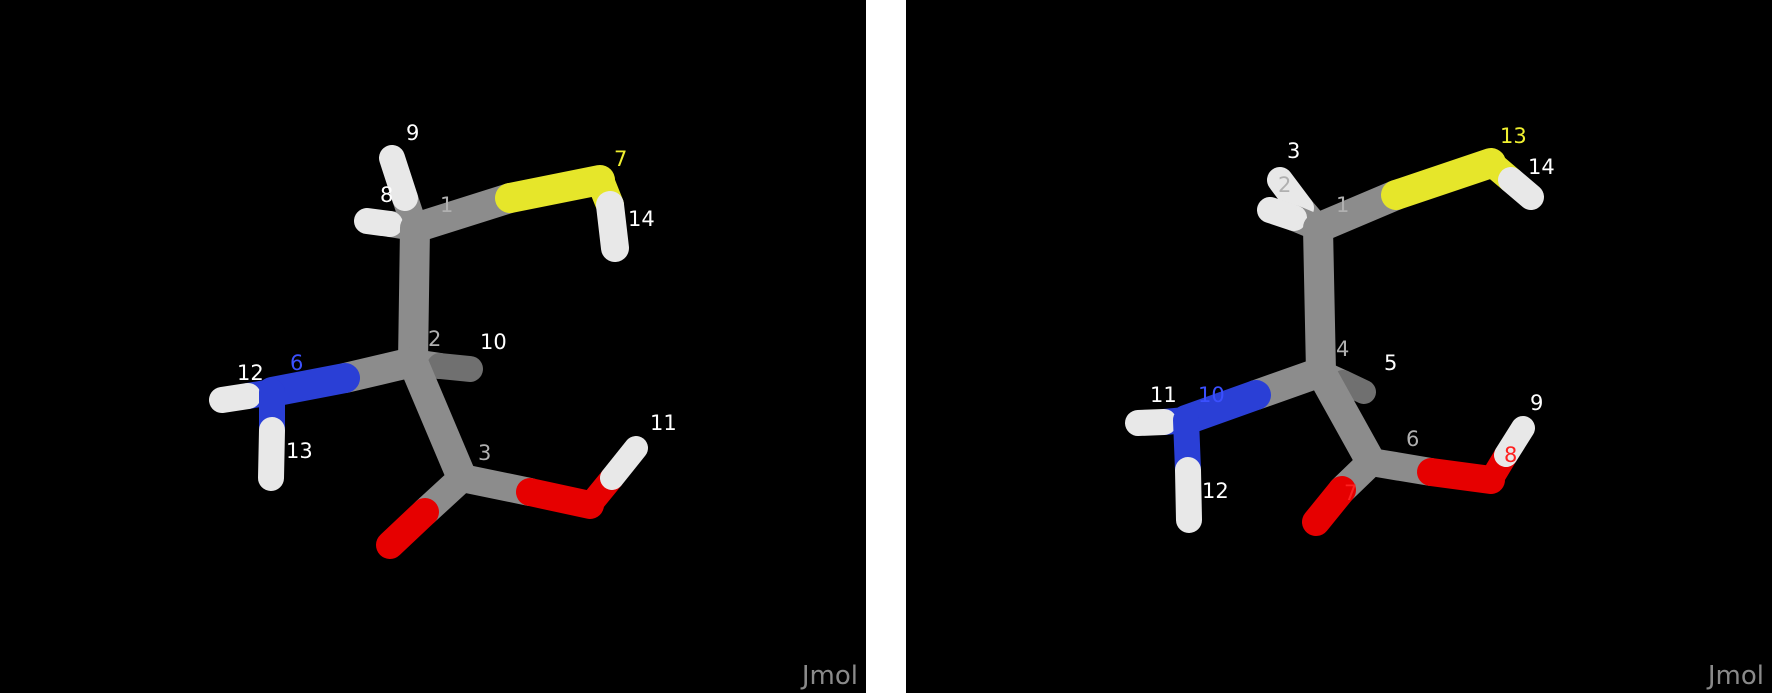 The width and height of the screenshot is (1772, 693). Describe the element at coordinates (386, 195) in the screenshot. I see `atom-label-hydrogen: 8` at that location.